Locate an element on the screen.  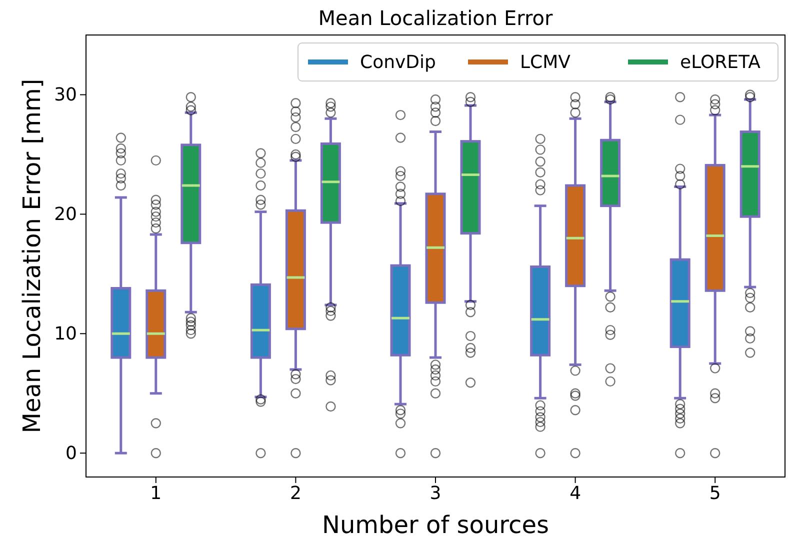
y-axis-title: Mean Localization Error [mm] is located at coordinates (32, 256).